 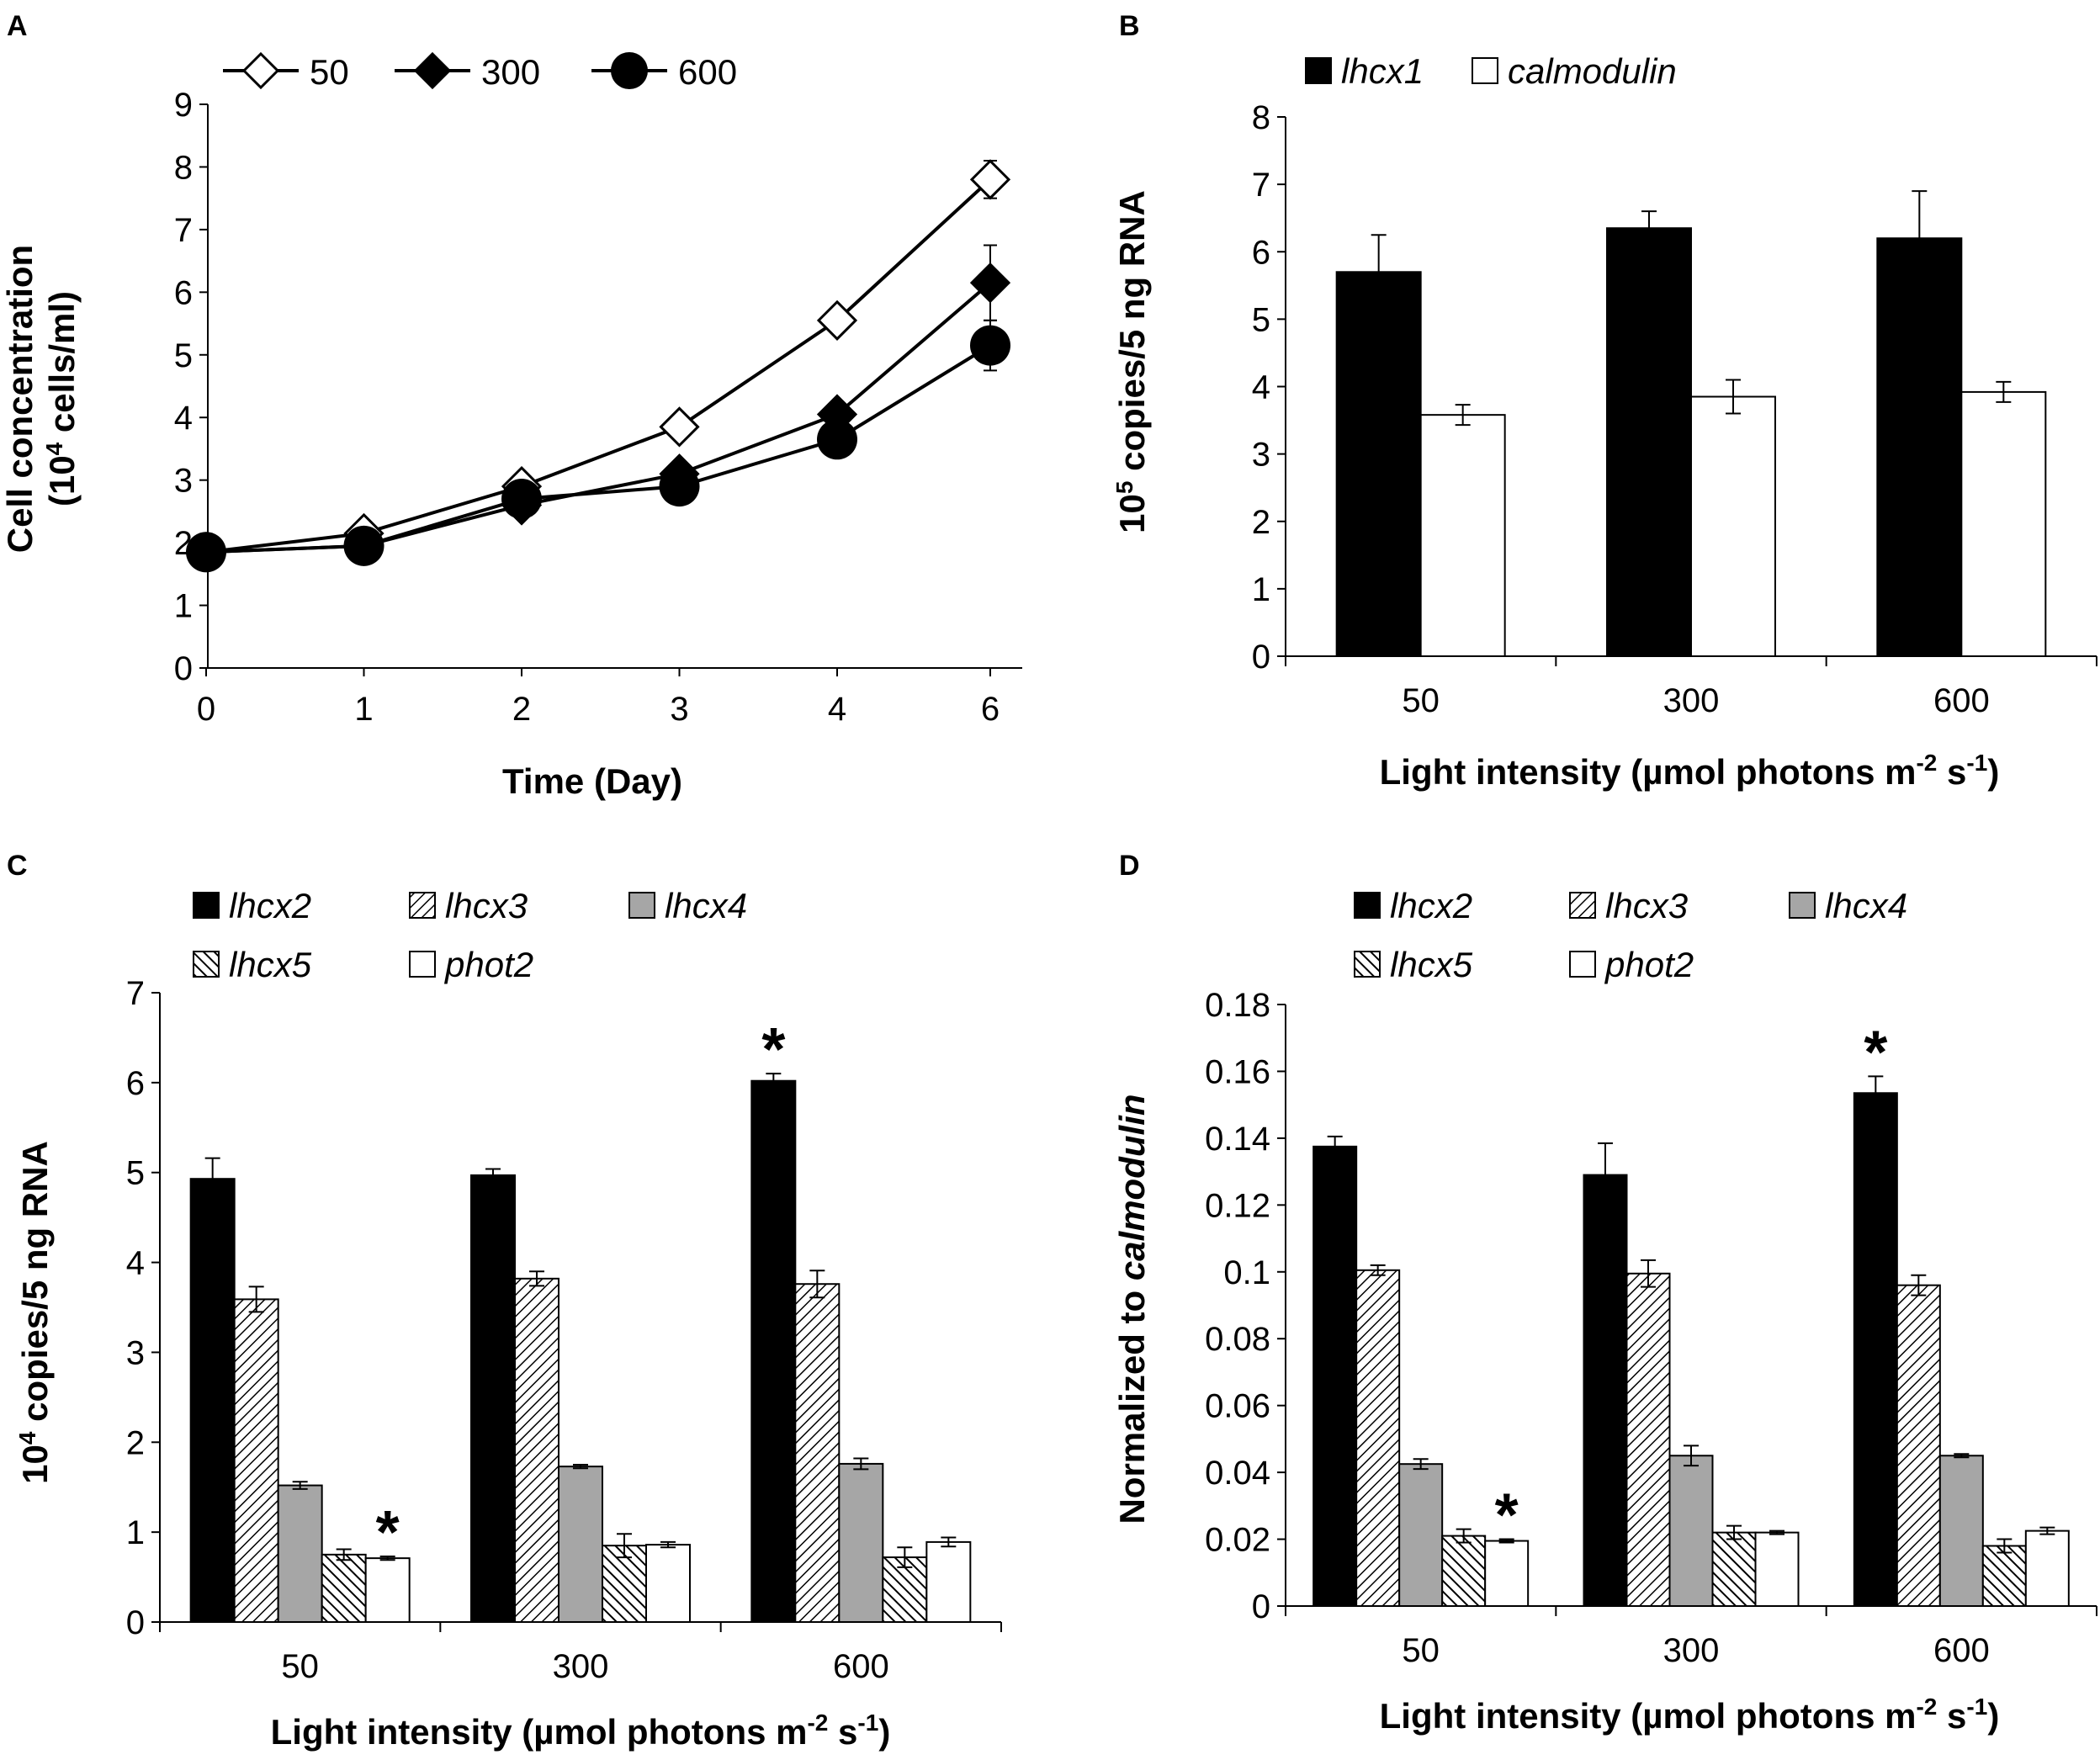 I want to click on panel-c-y-tick-label: 7, so click(x=135, y=993).